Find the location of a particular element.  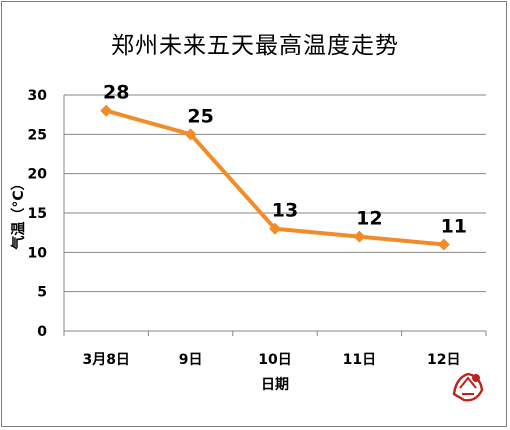

y-tick-label: 5 is located at coordinates (42, 293).